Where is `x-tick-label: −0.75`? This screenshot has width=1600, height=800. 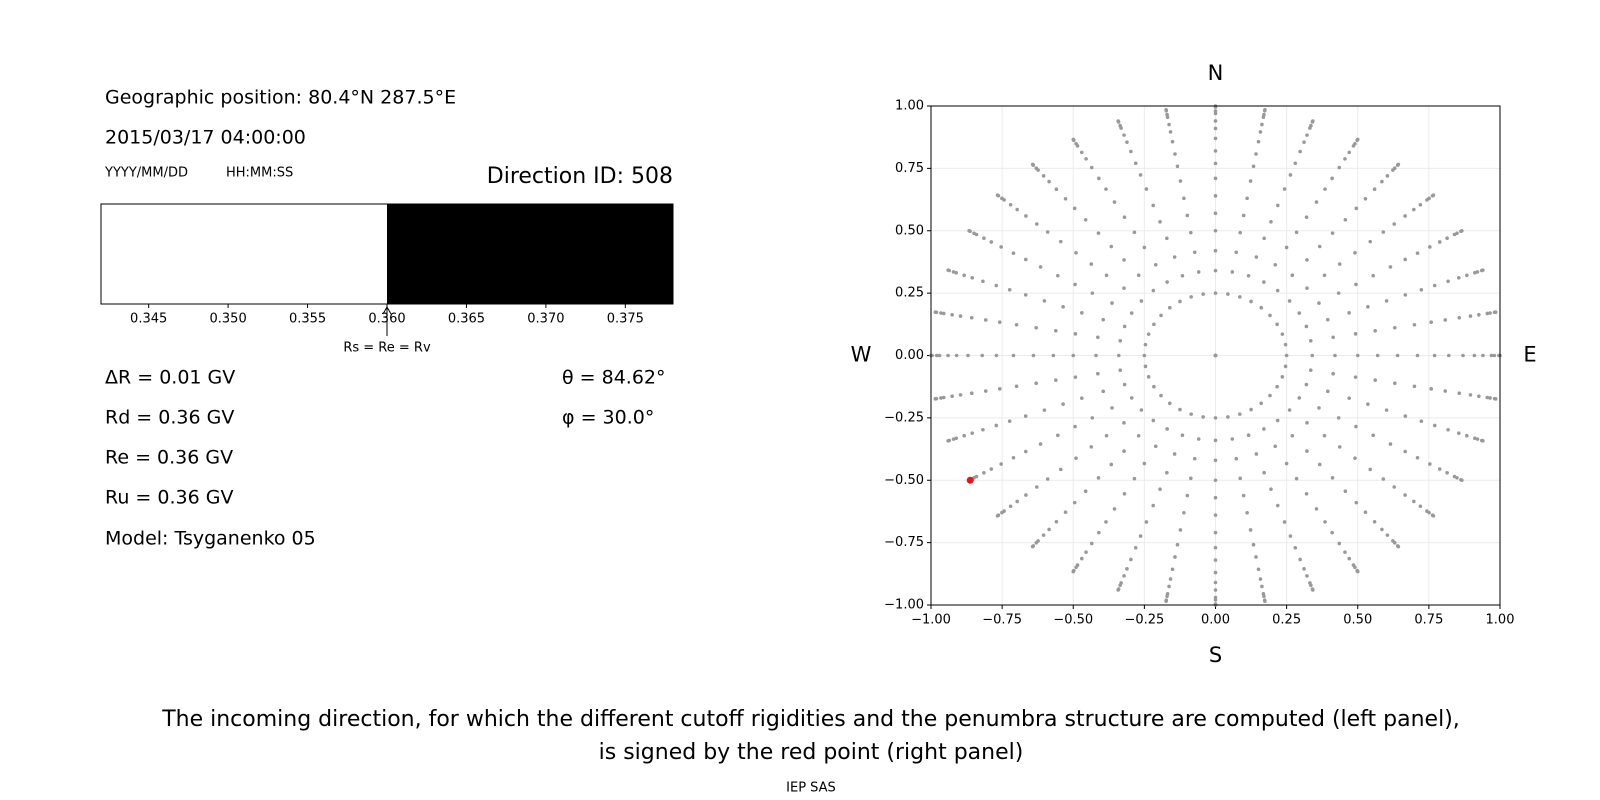 x-tick-label: −0.75 is located at coordinates (1002, 620).